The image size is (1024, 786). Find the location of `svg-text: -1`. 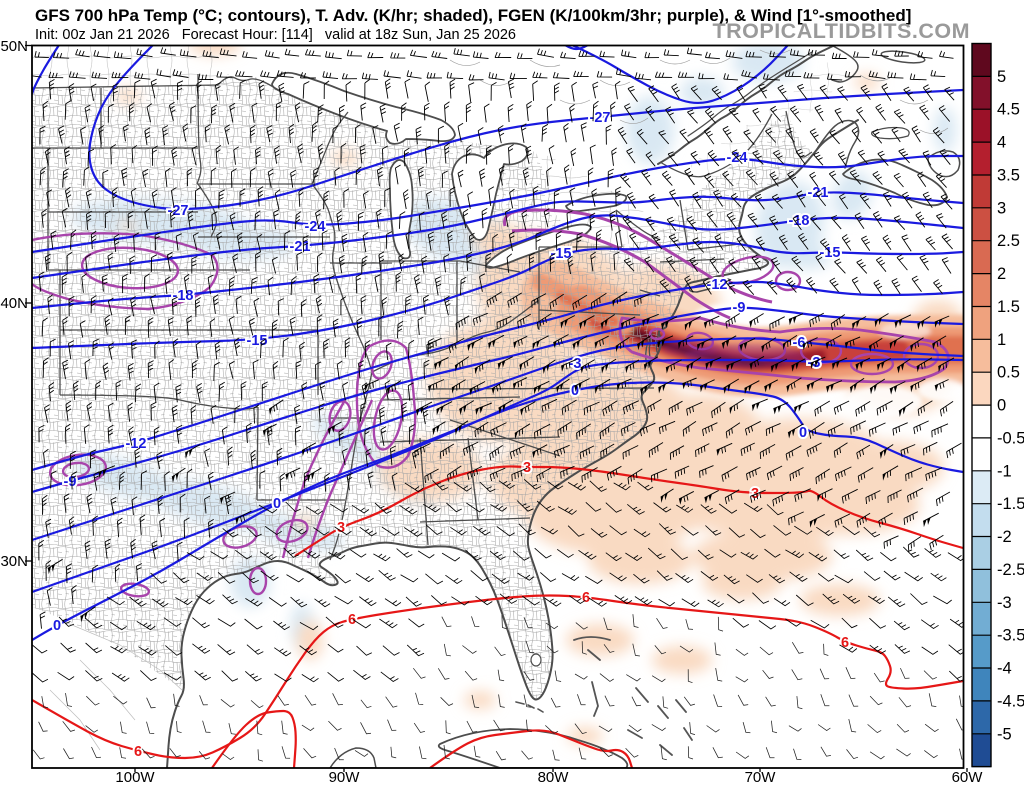

svg-text: -1 is located at coordinates (1004, 471).